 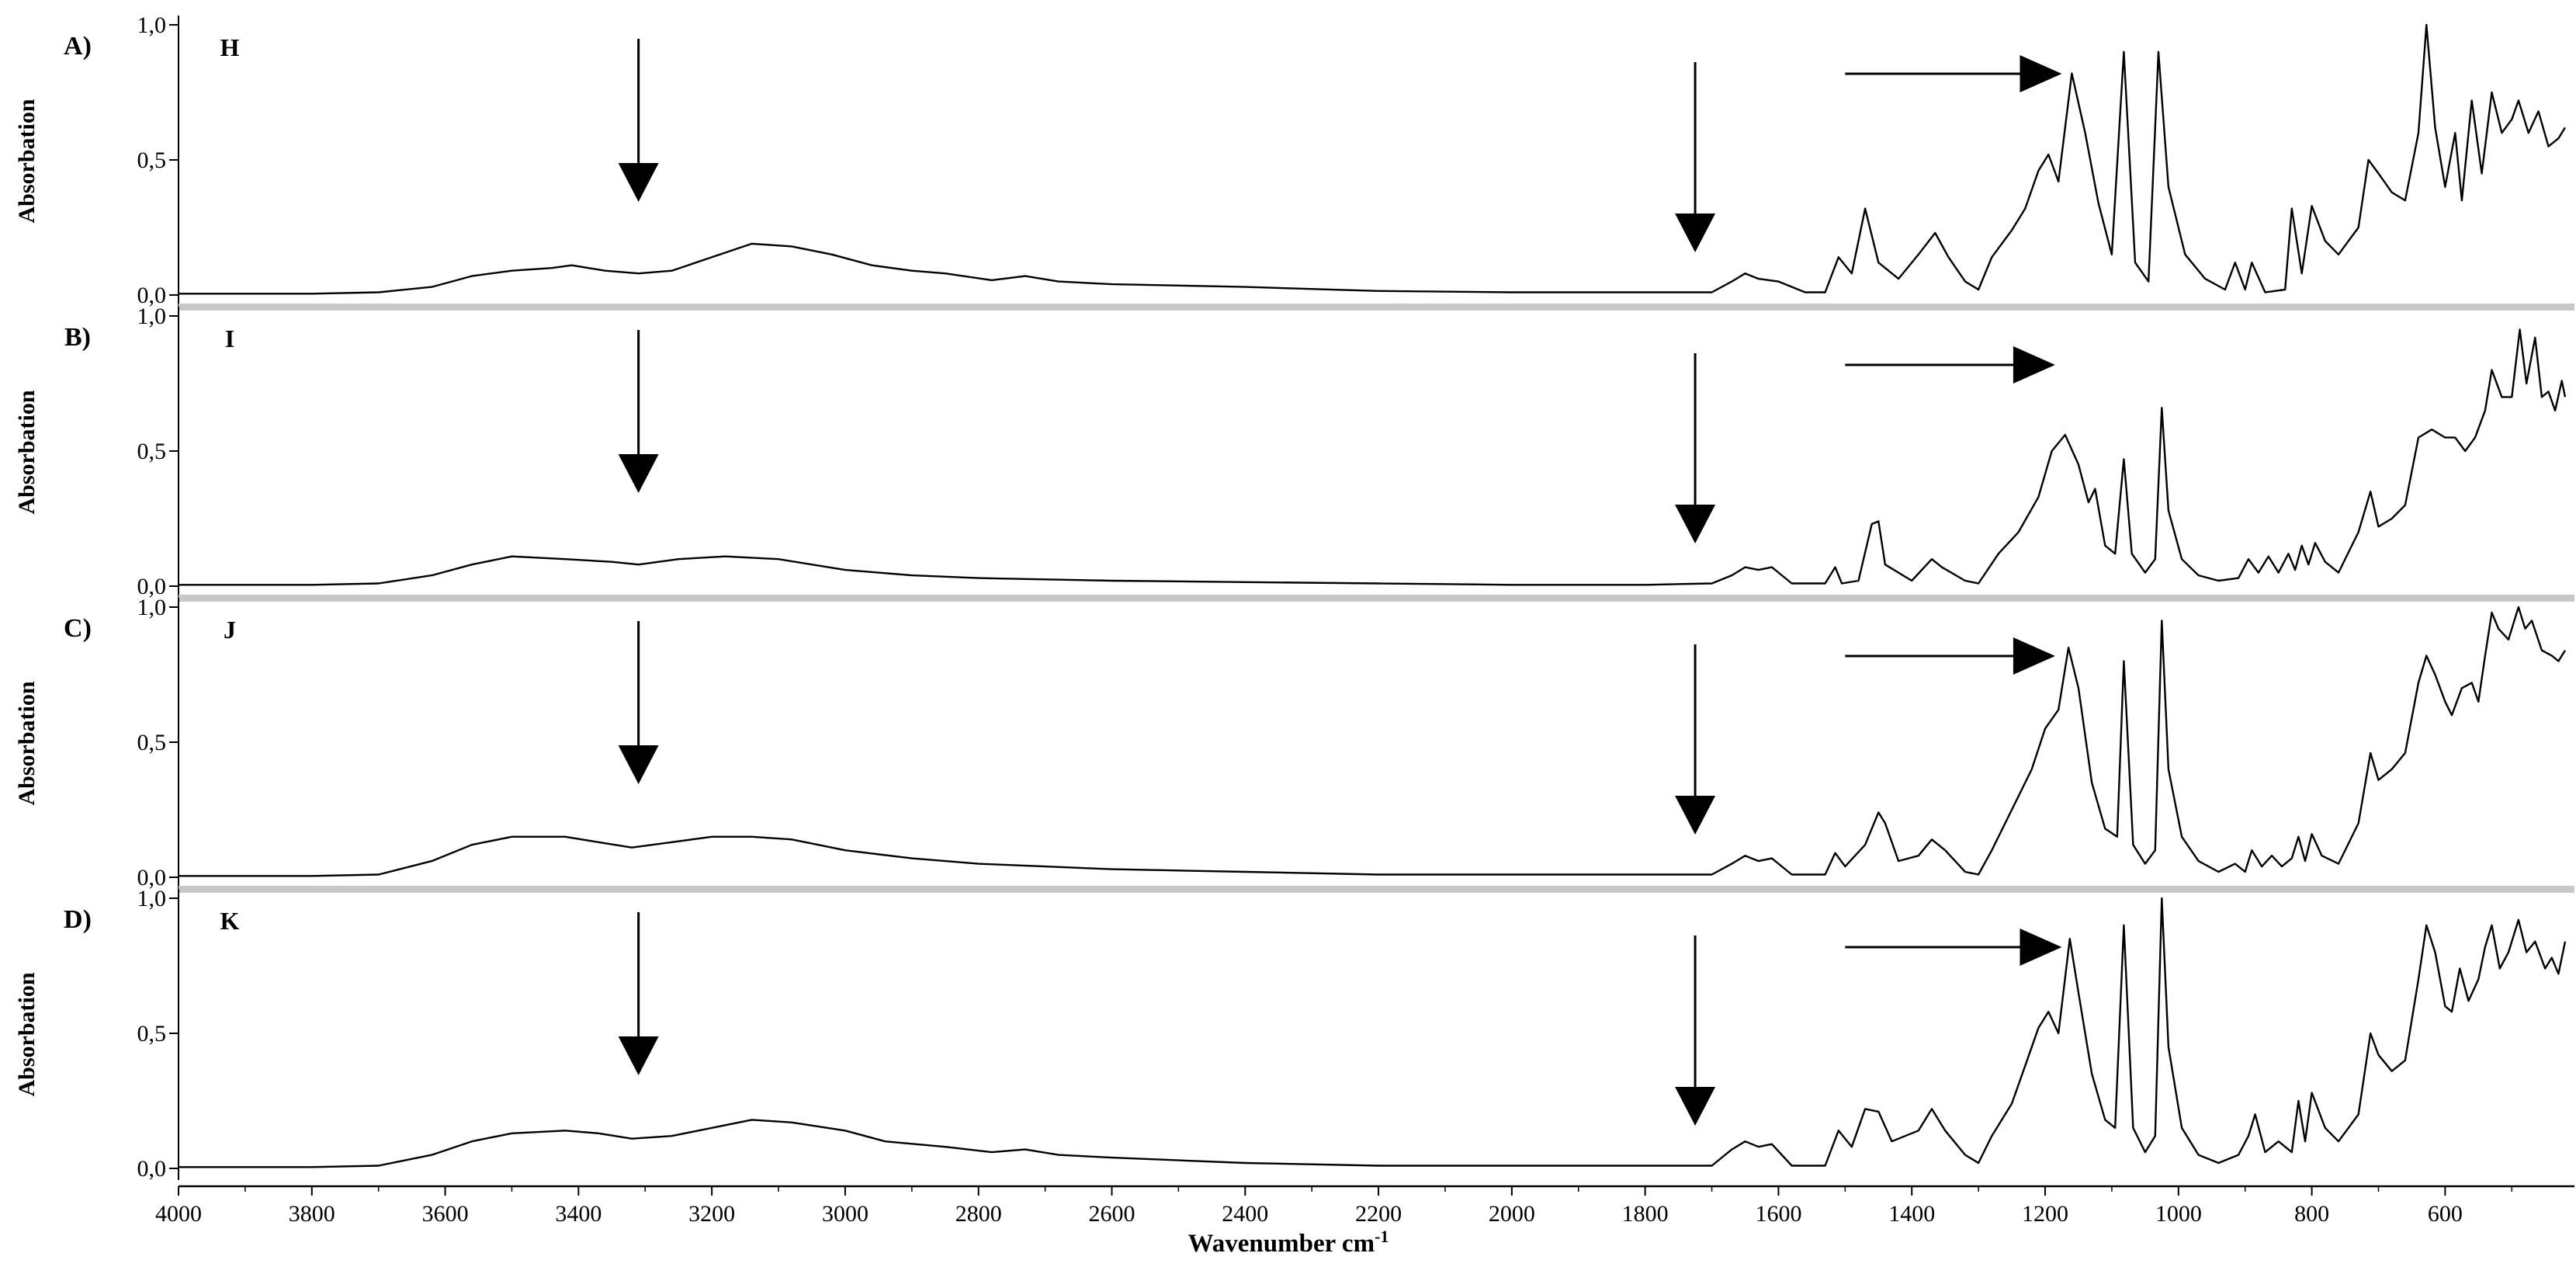 I want to click on x-tick-label: 1400, so click(x=1911, y=1214).